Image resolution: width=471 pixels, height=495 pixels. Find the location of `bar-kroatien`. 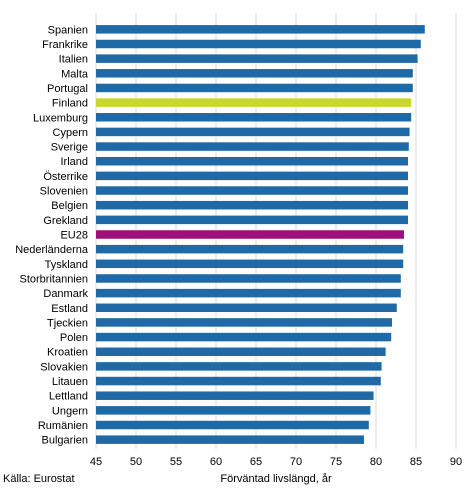

bar-kroatien is located at coordinates (241, 351).